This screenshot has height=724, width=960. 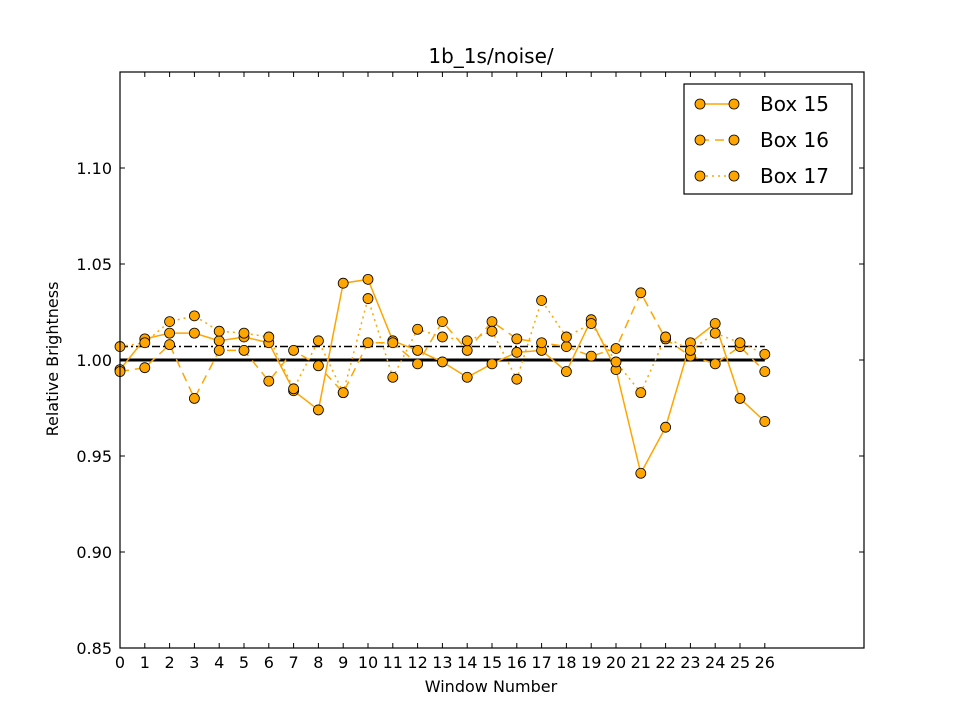 What do you see at coordinates (491, 686) in the screenshot?
I see `x-axis-label: Window Number` at bounding box center [491, 686].